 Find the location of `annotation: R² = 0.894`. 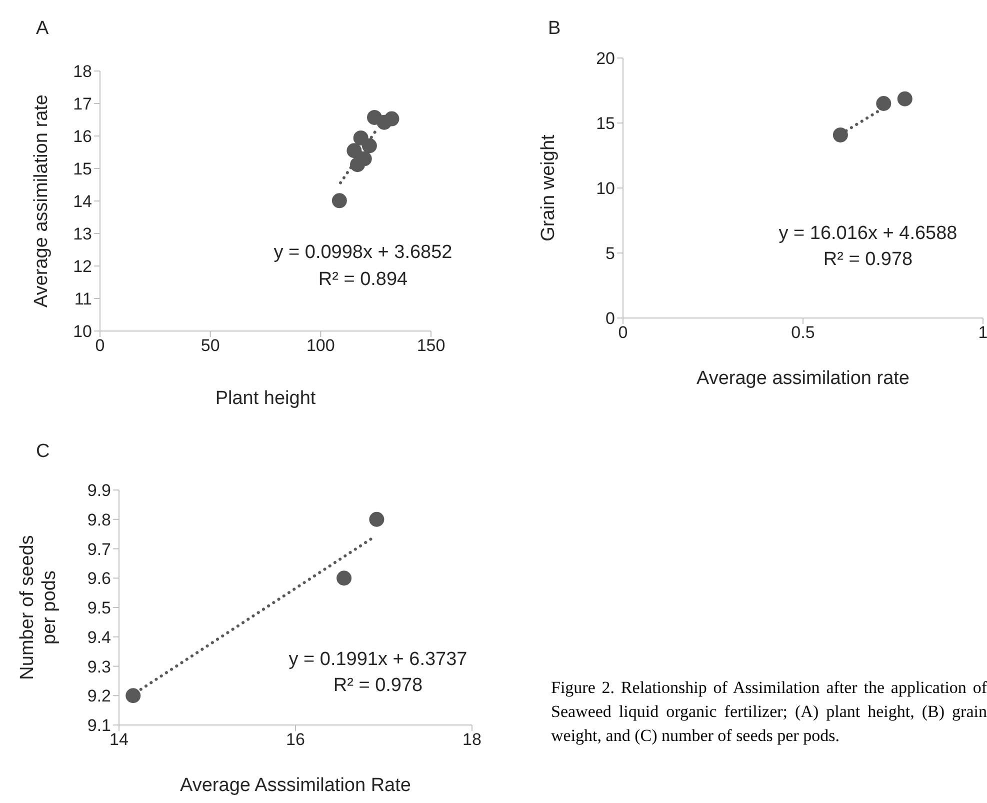

annotation: R² = 0.894 is located at coordinates (363, 280).